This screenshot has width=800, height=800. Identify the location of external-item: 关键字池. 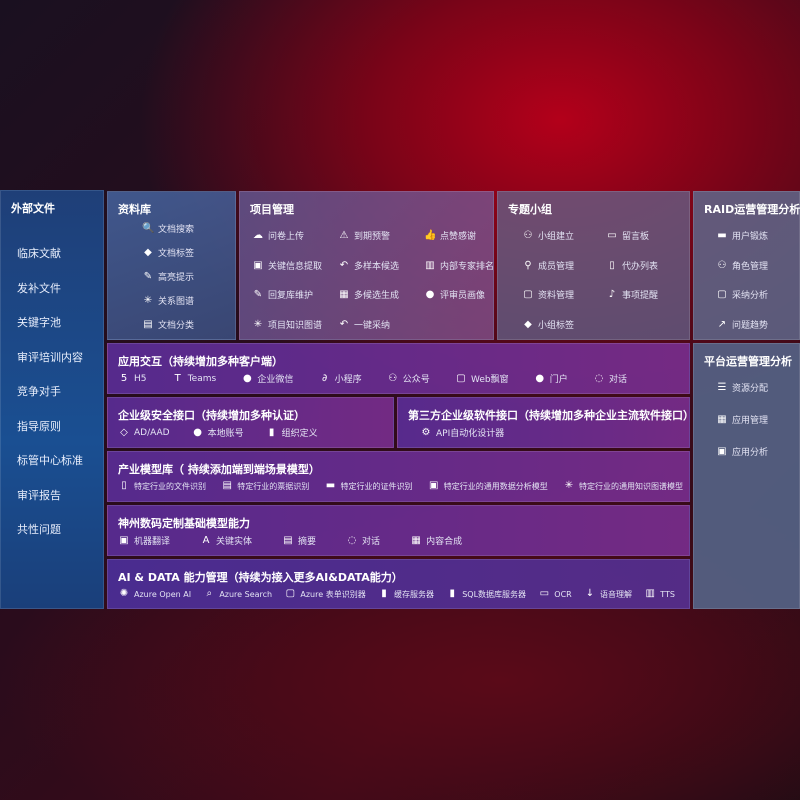
(39, 322).